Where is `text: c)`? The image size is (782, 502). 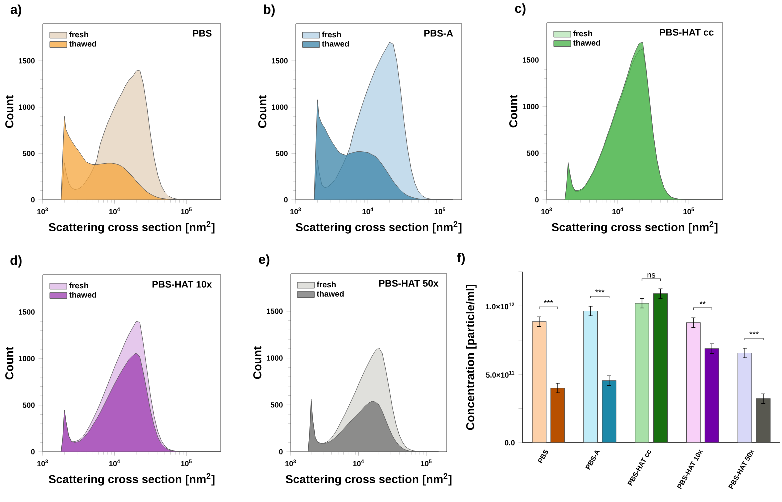
text: c) is located at coordinates (520, 10).